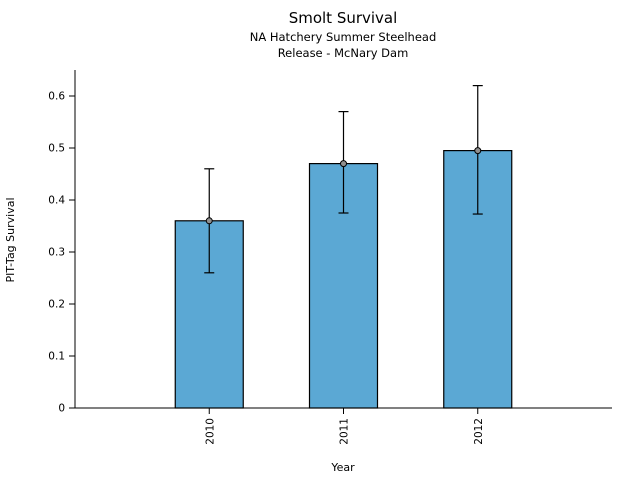 This screenshot has height=480, width=640. What do you see at coordinates (342, 467) in the screenshot?
I see `x-axis-label: Year` at bounding box center [342, 467].